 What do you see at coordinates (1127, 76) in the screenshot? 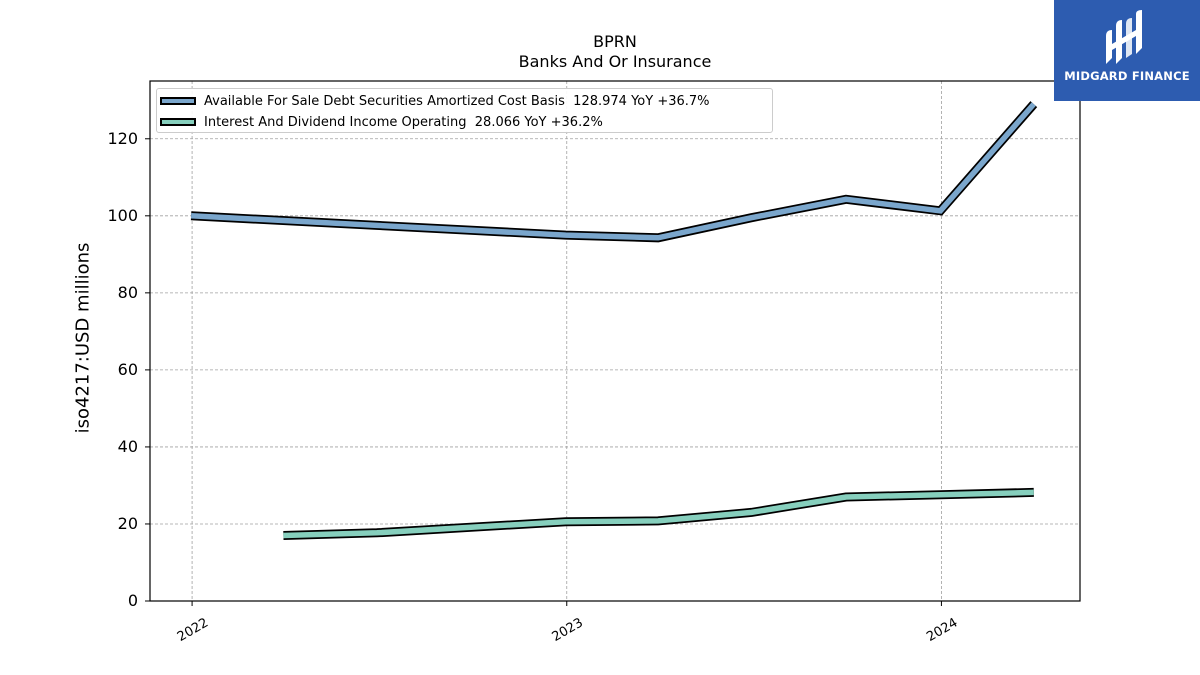
I see `logo-text: MIDGARD FINANCE` at bounding box center [1127, 76].